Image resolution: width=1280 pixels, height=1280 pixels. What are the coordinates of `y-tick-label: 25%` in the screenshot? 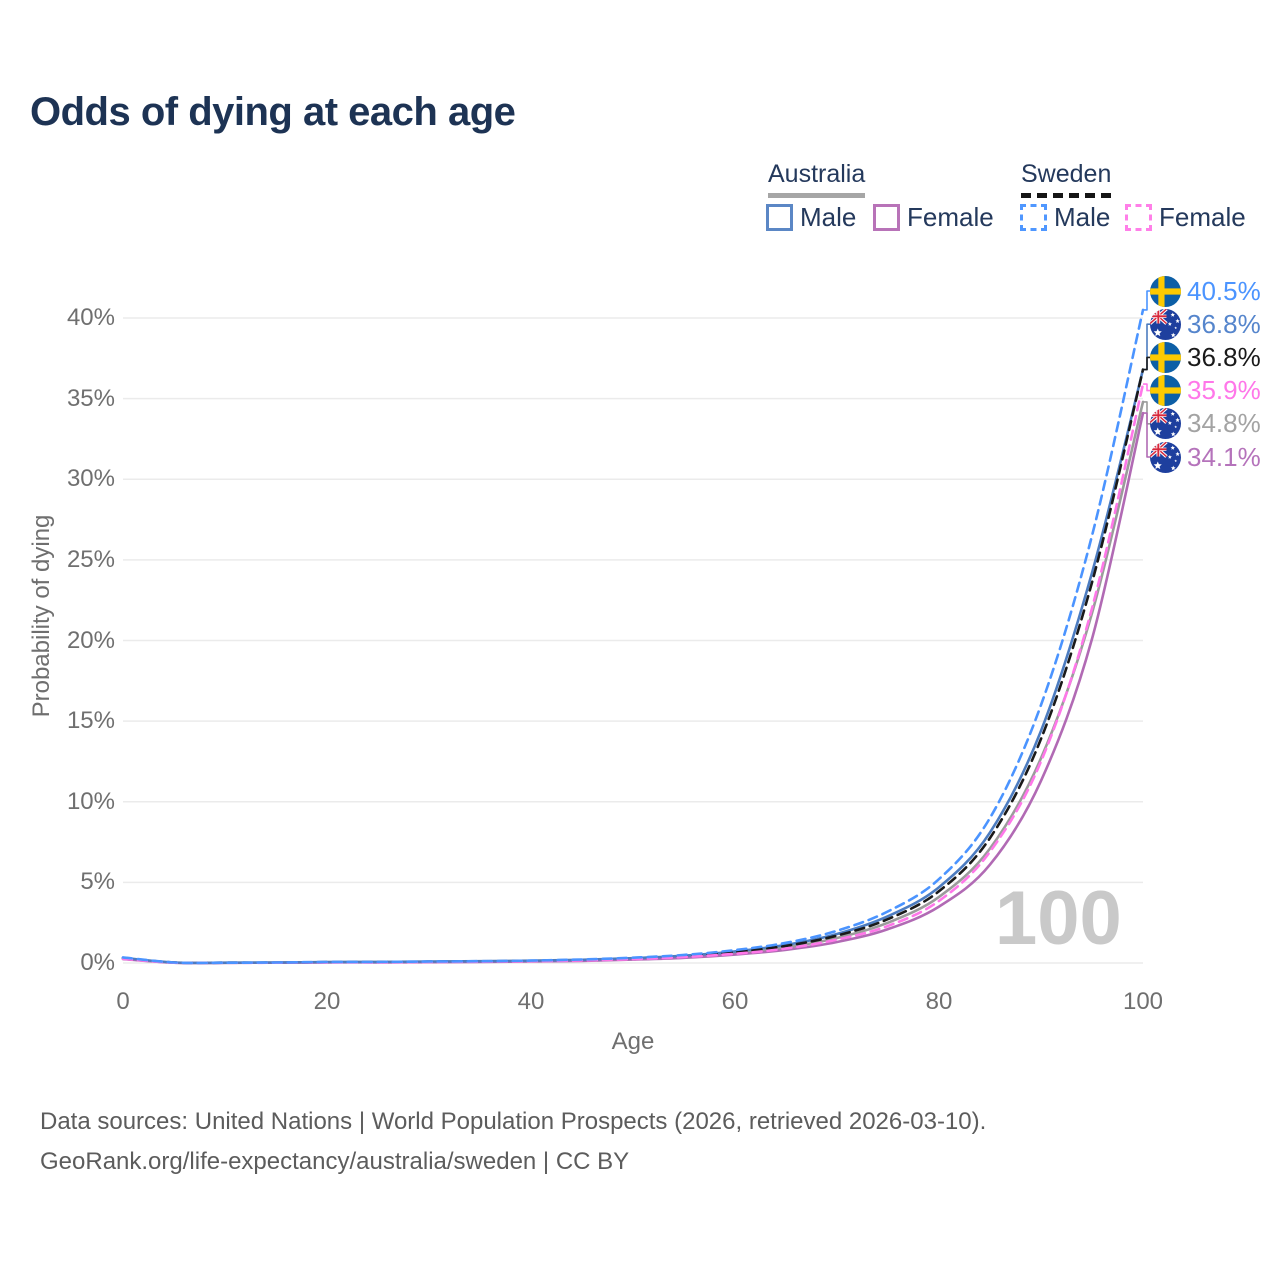 It's located at (90, 559).